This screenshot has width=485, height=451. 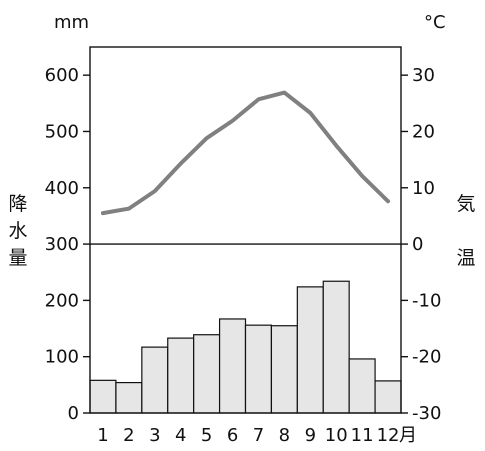 What do you see at coordinates (435, 22) in the screenshot?
I see `temp-unit-label: °C` at bounding box center [435, 22].